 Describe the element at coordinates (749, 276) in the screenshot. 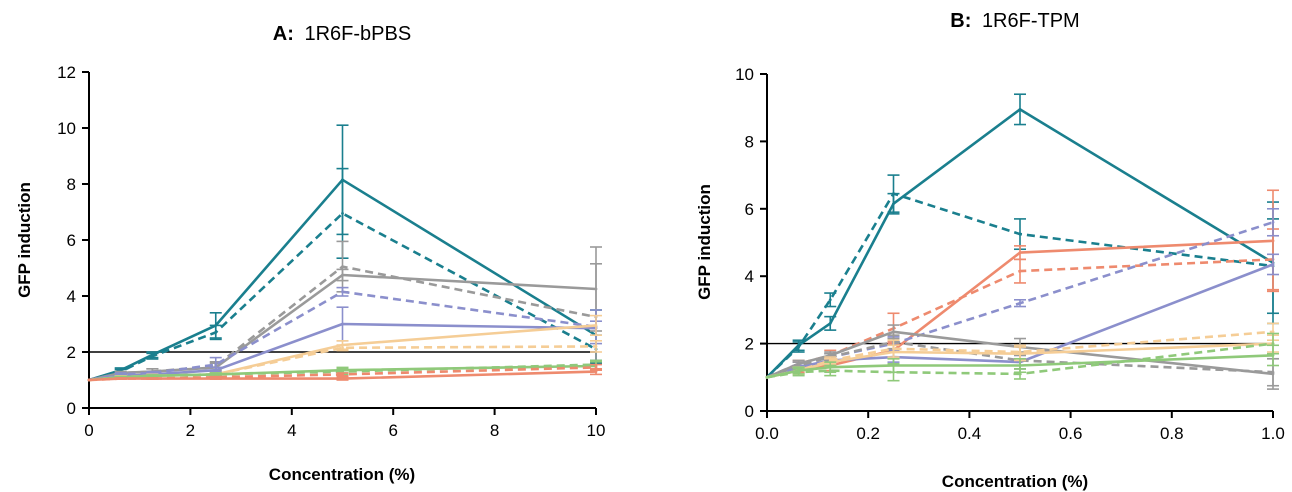

I see `panel-b-y-tick-label: 4` at that location.